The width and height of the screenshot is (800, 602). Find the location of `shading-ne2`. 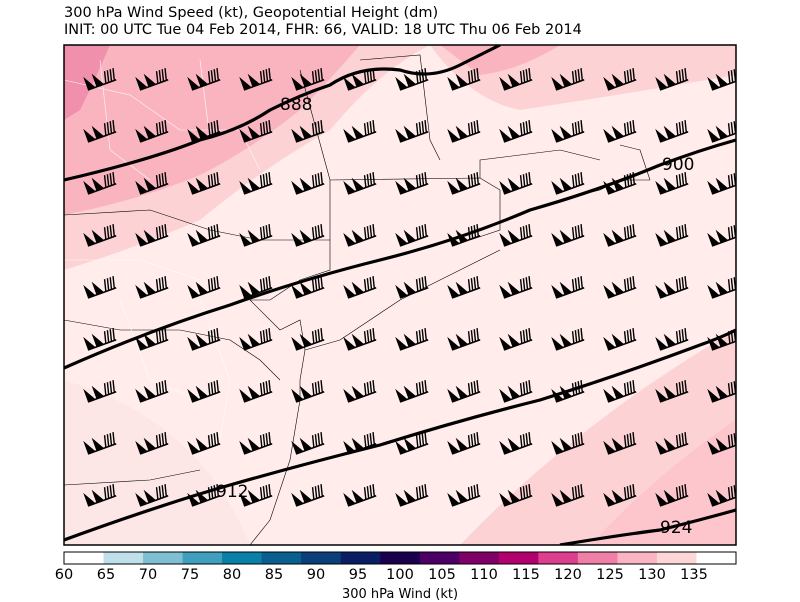

shading-ne2 is located at coordinates (500, 60).